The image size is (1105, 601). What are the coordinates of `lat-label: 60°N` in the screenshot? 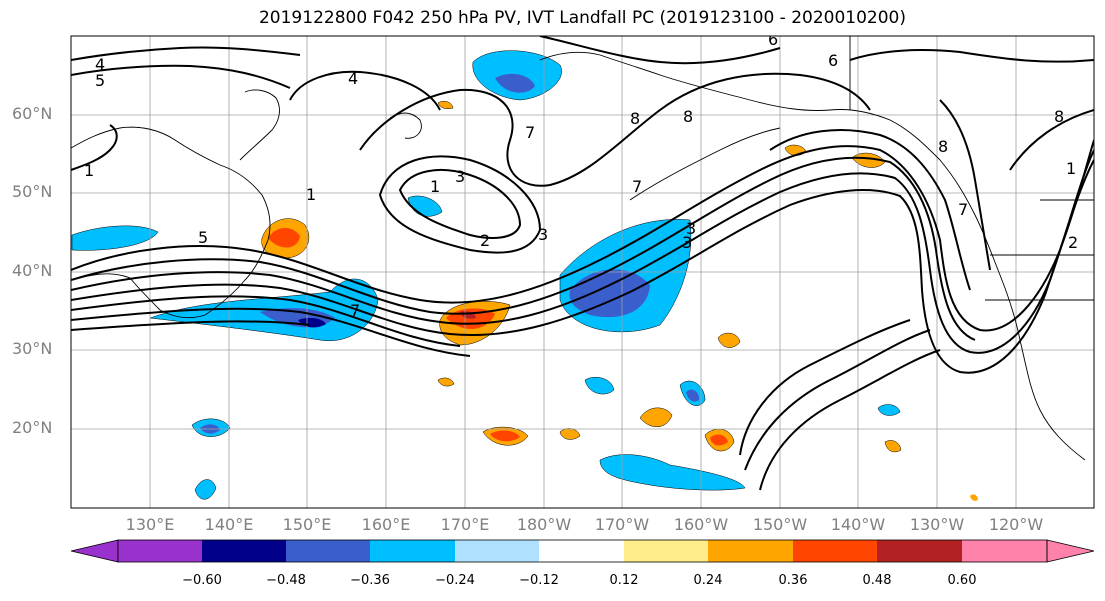 It's located at (32, 113).